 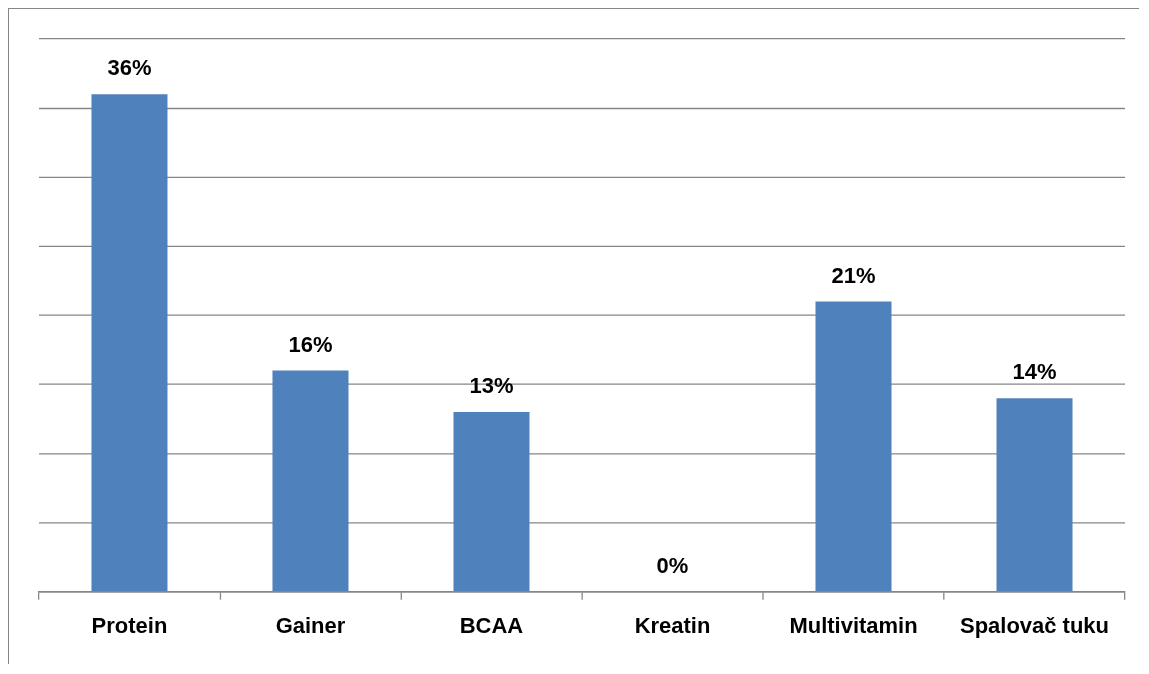 I want to click on x-tick-label: Multivitamin, so click(x=853, y=625).